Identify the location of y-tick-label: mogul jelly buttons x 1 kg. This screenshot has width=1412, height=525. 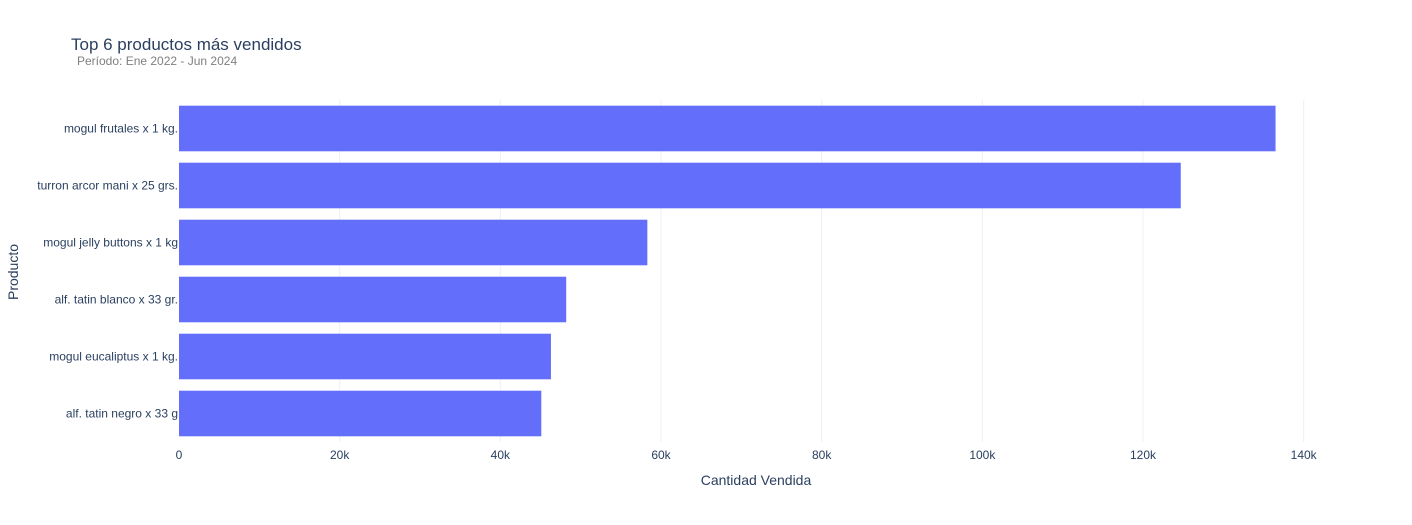
(110, 243).